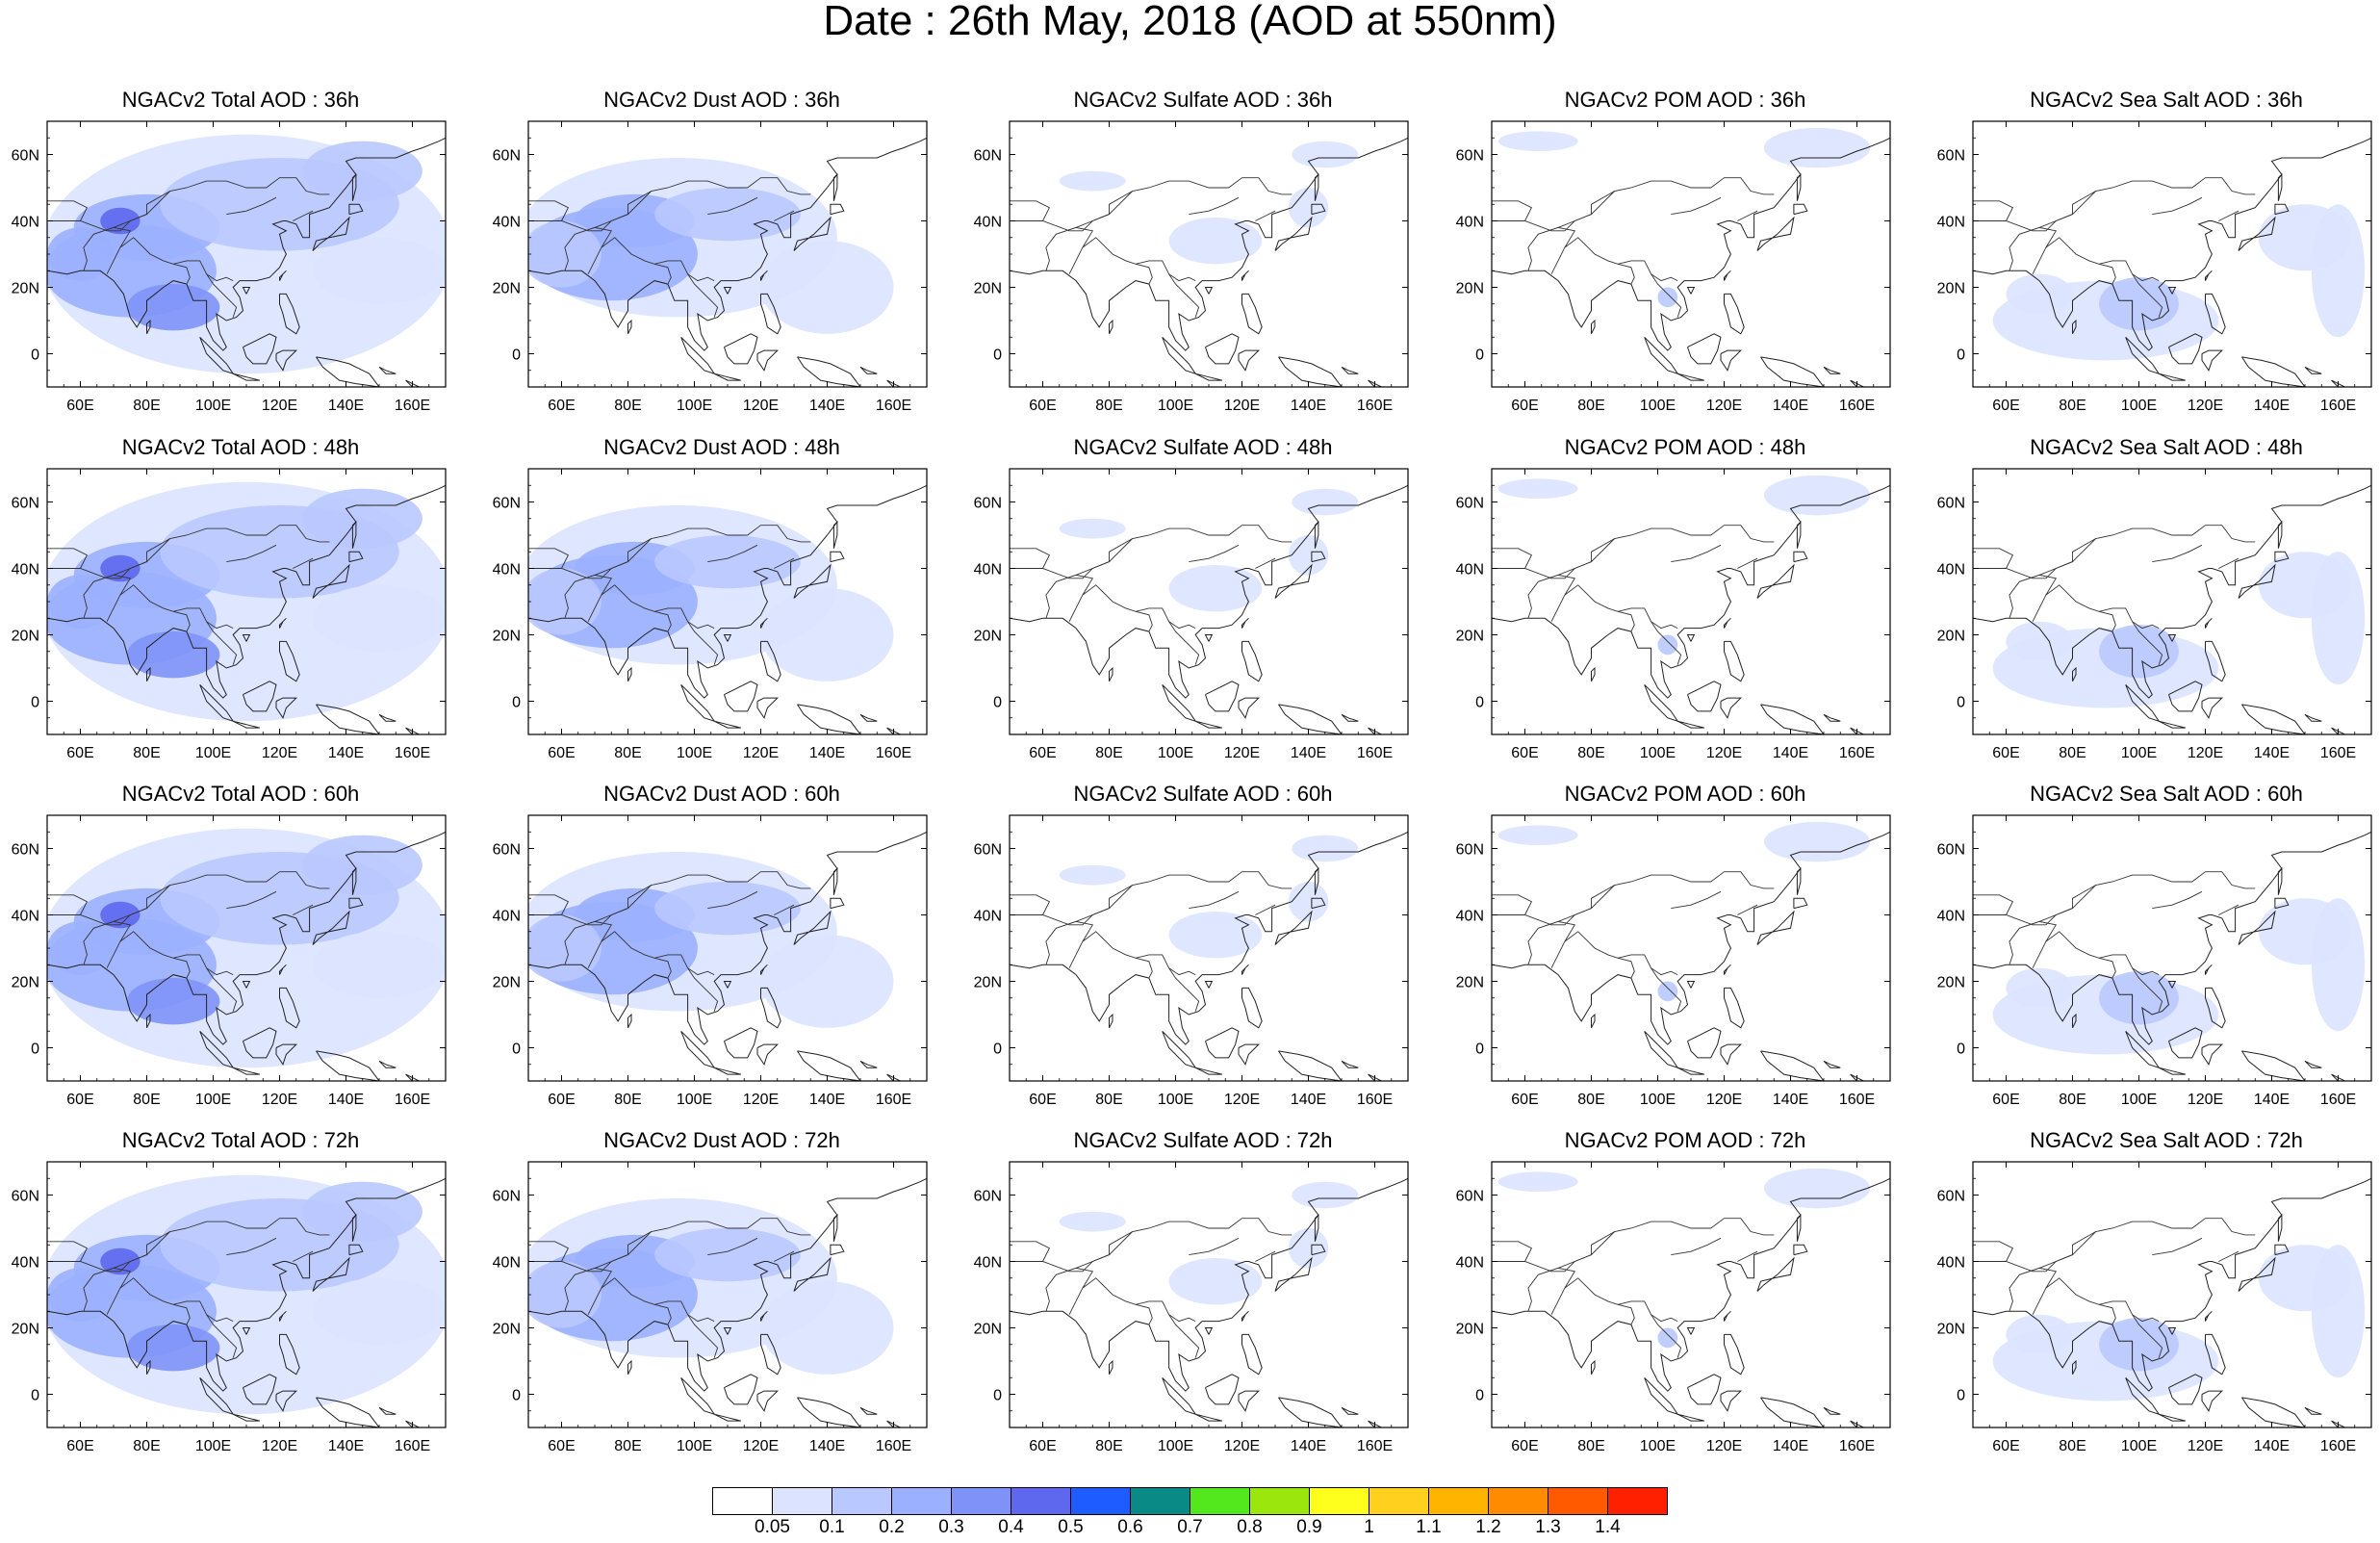 This screenshot has height=1543, width=2380. I want to click on x-tick-label: 80E, so click(146, 1100).